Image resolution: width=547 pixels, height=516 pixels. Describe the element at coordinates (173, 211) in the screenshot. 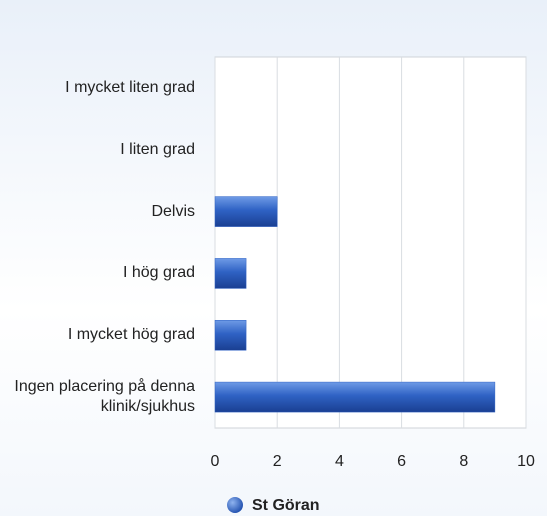

I see `y-tick-label: Delvis` at that location.